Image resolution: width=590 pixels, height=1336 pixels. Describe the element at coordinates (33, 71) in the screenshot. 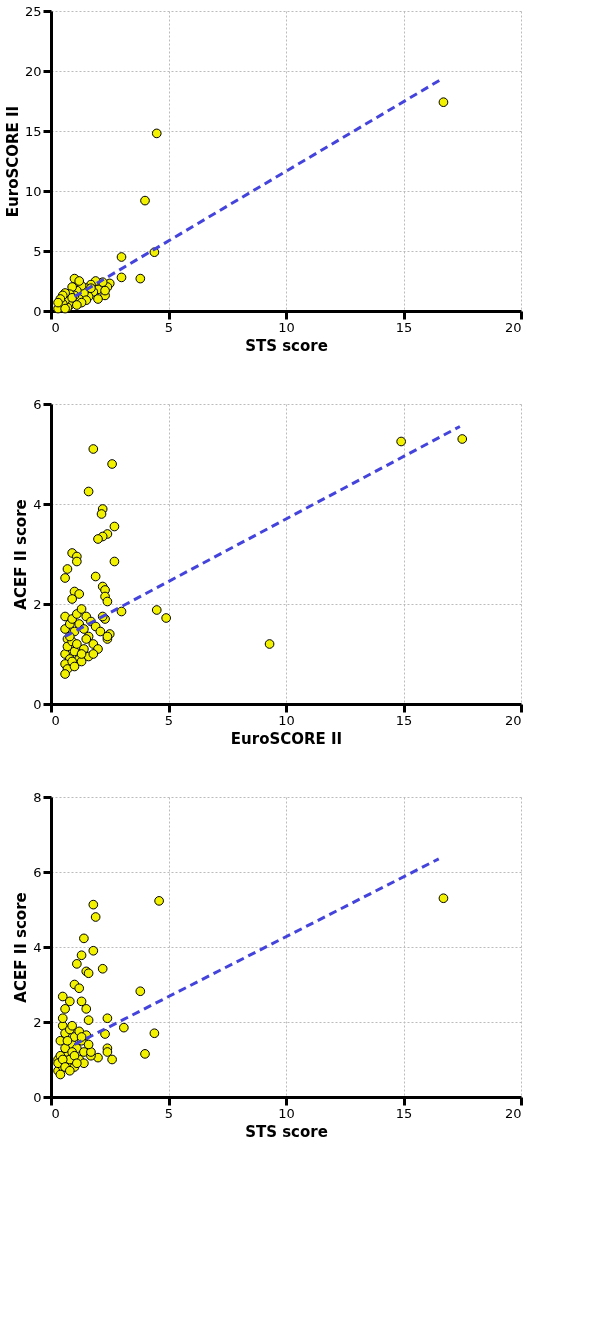

I see `y-tick-label: 20` at that location.